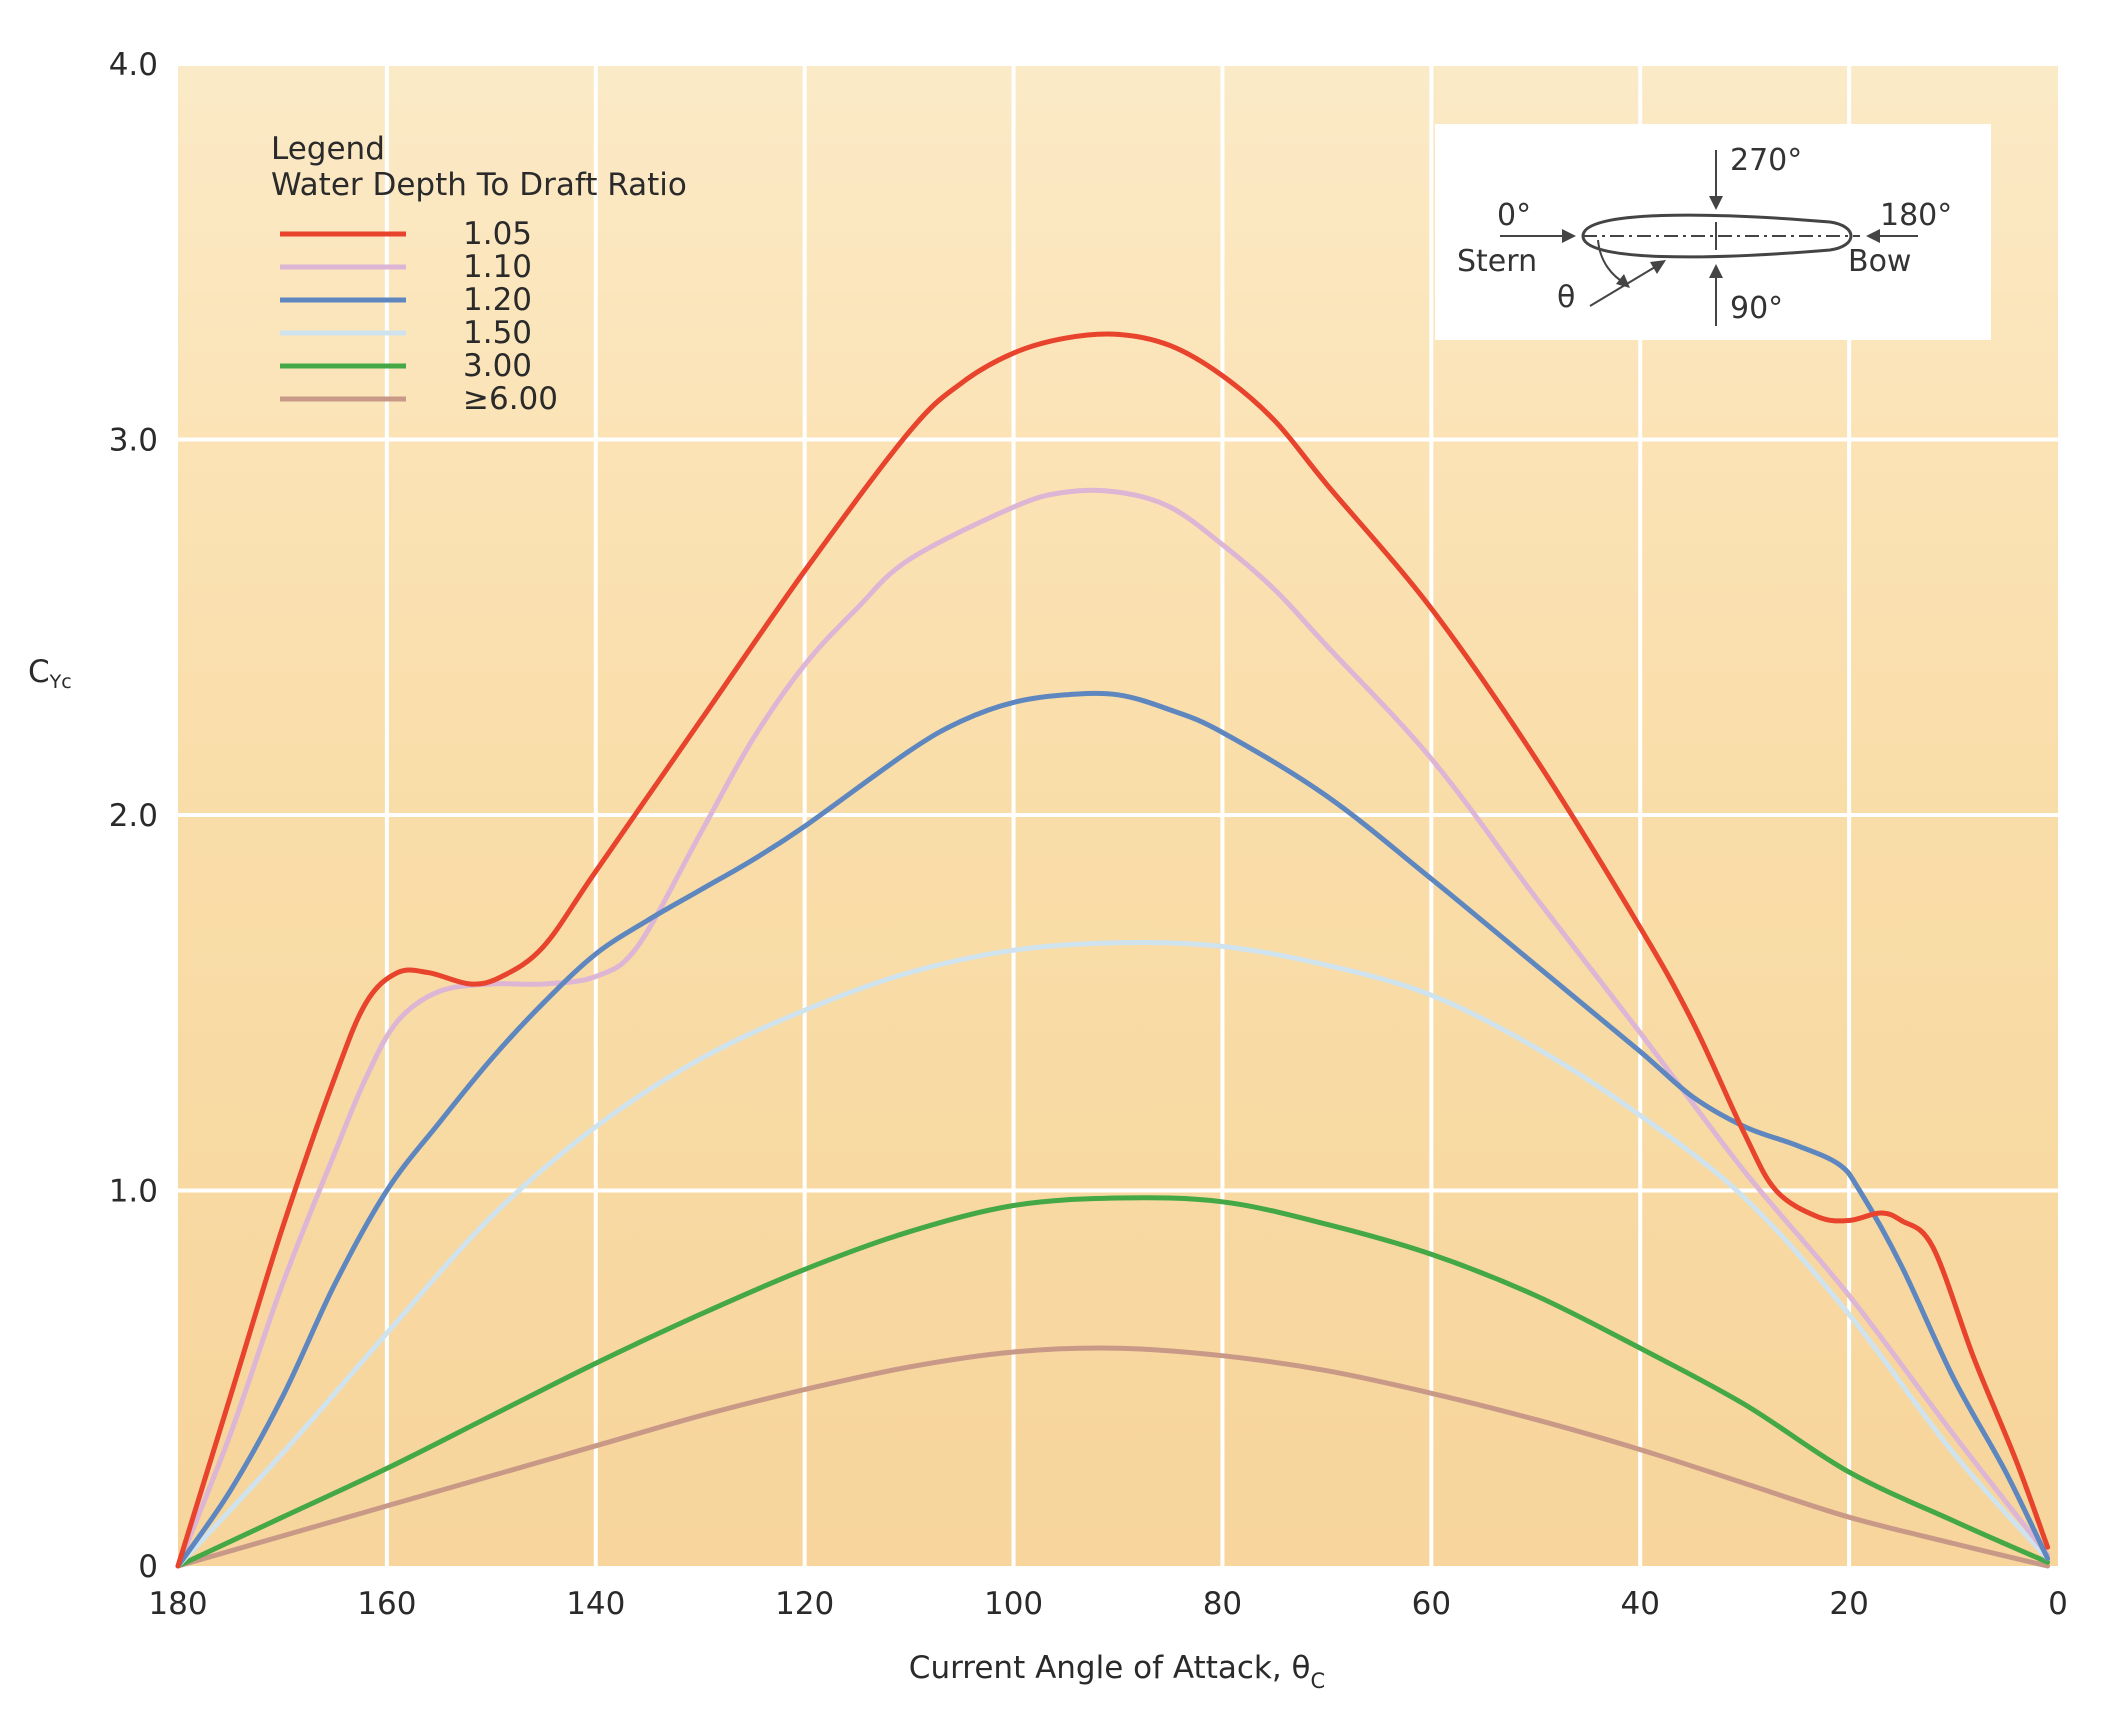 The height and width of the screenshot is (1727, 2117). What do you see at coordinates (1318, 1681) in the screenshot?
I see `x-axis-title-subscript: C` at bounding box center [1318, 1681].